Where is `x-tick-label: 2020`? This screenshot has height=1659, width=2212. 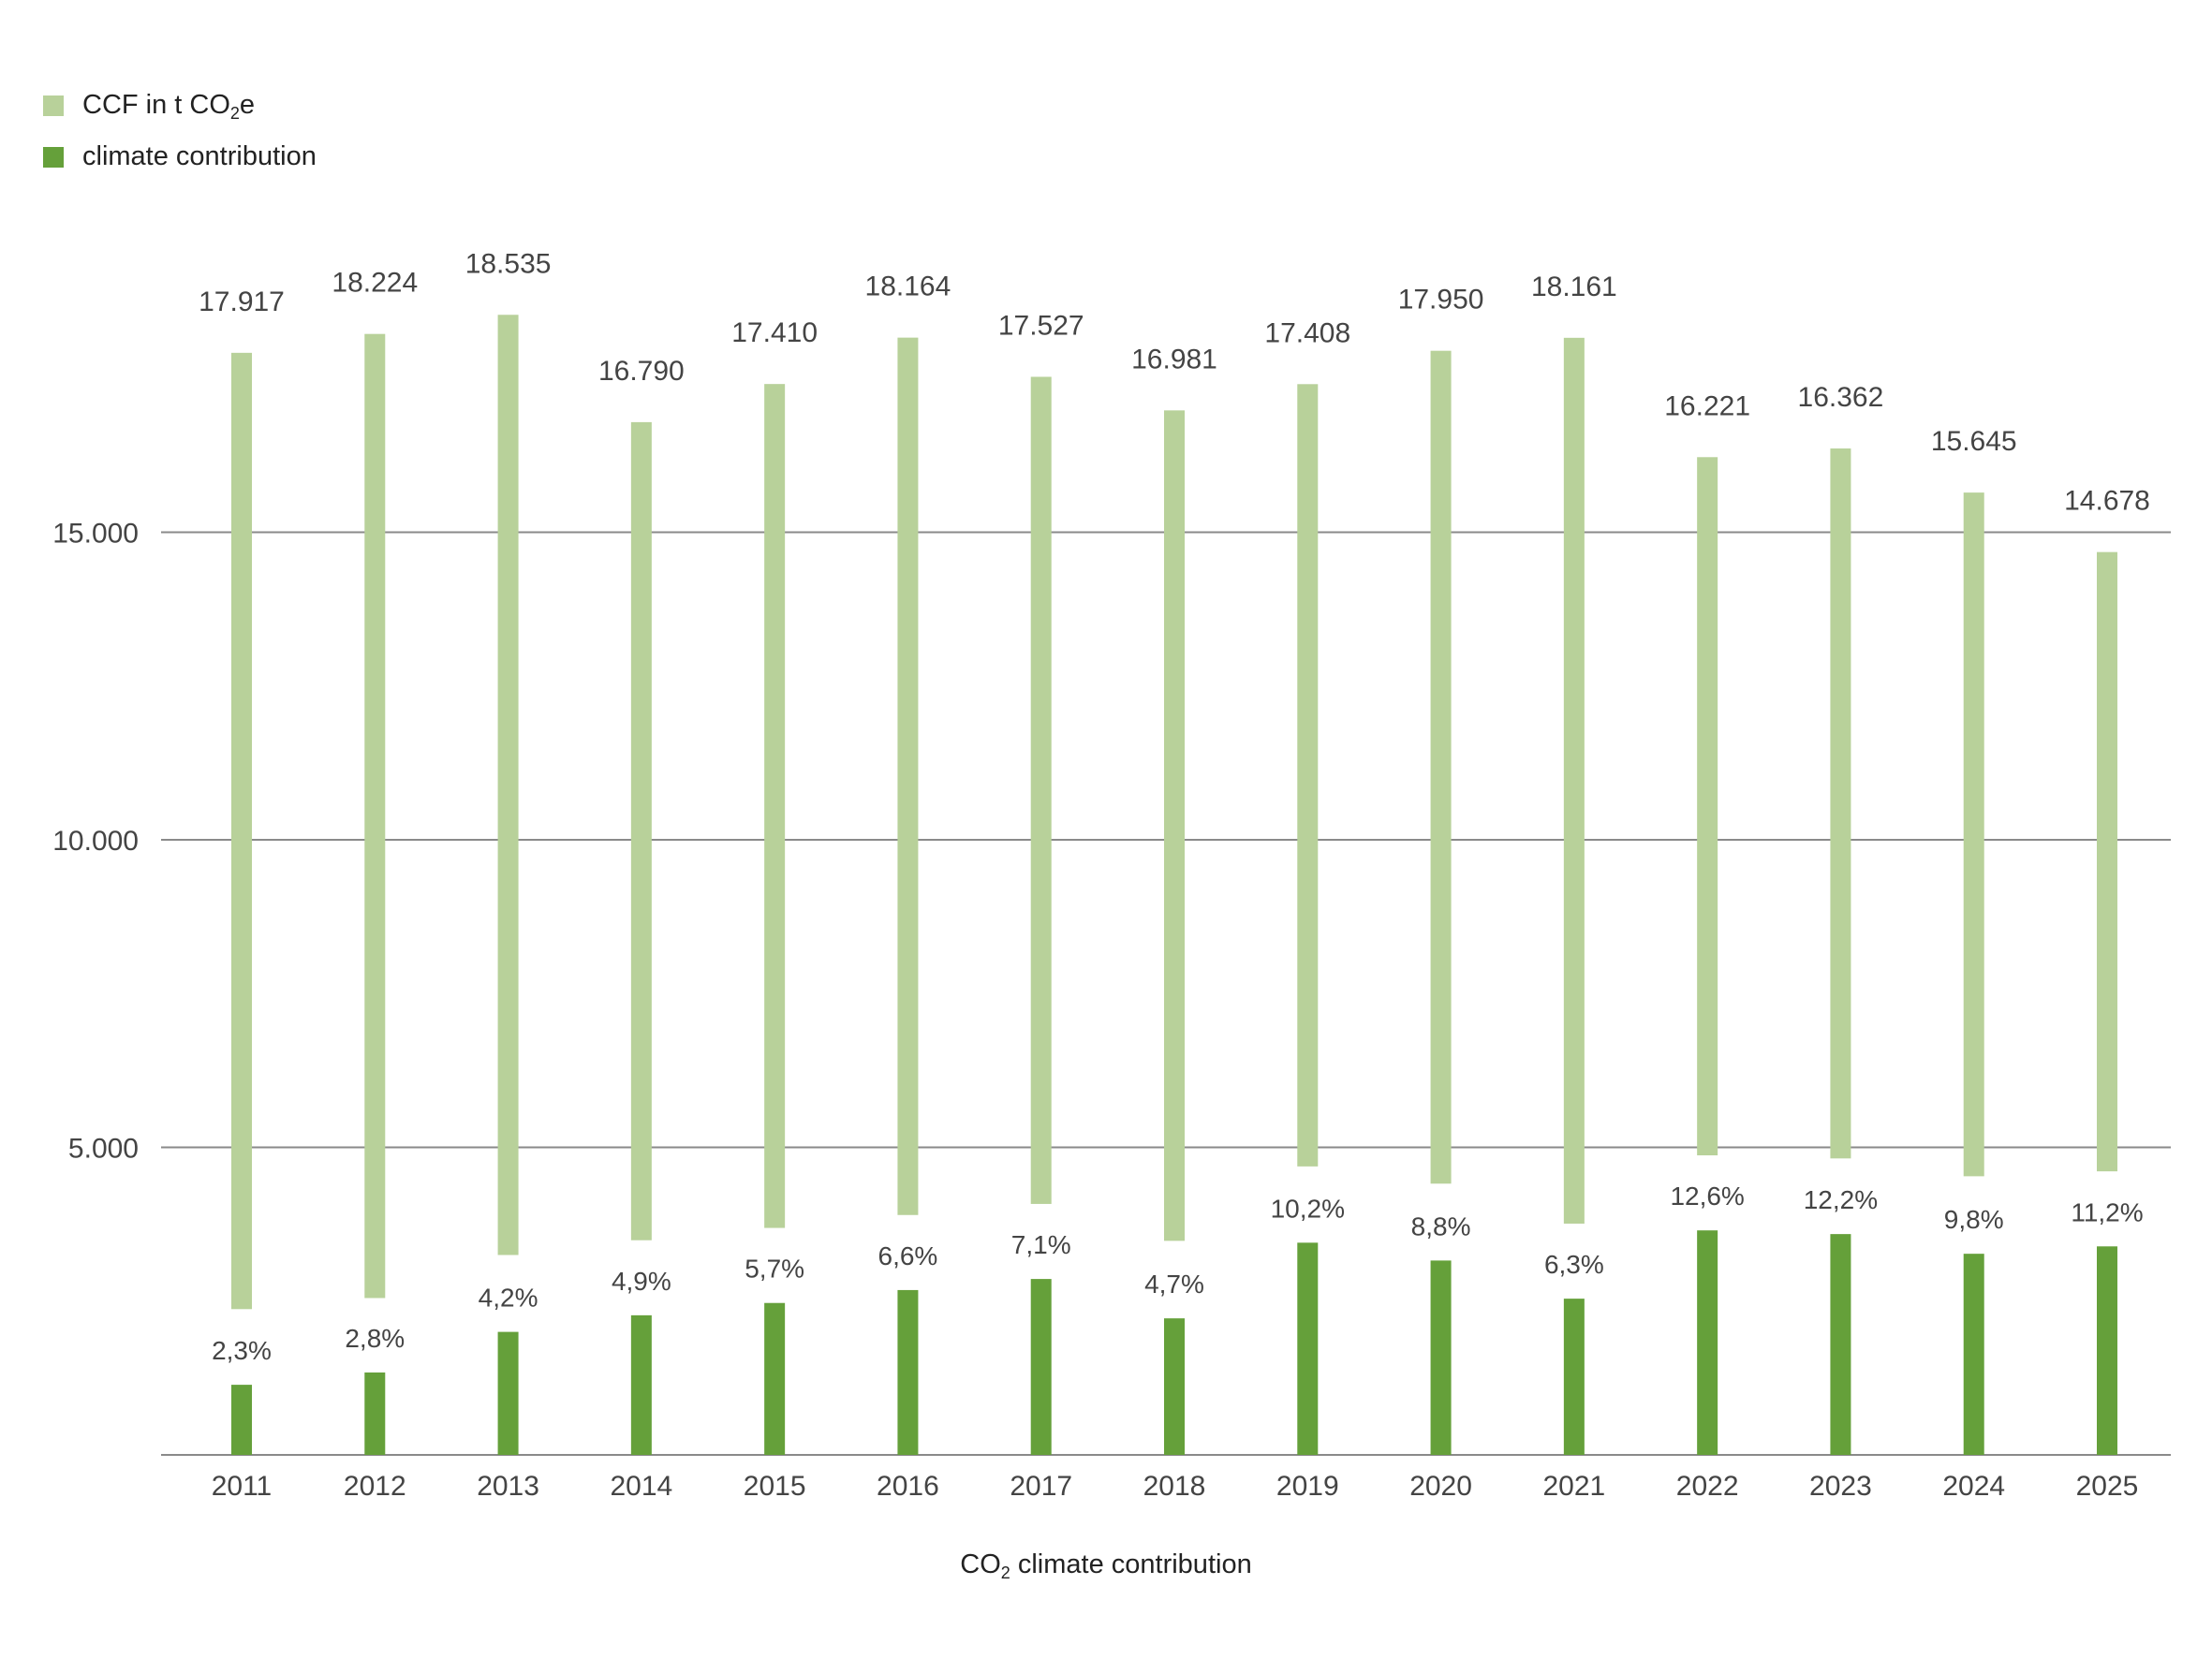
x-tick-label: 2020 is located at coordinates (1440, 1486).